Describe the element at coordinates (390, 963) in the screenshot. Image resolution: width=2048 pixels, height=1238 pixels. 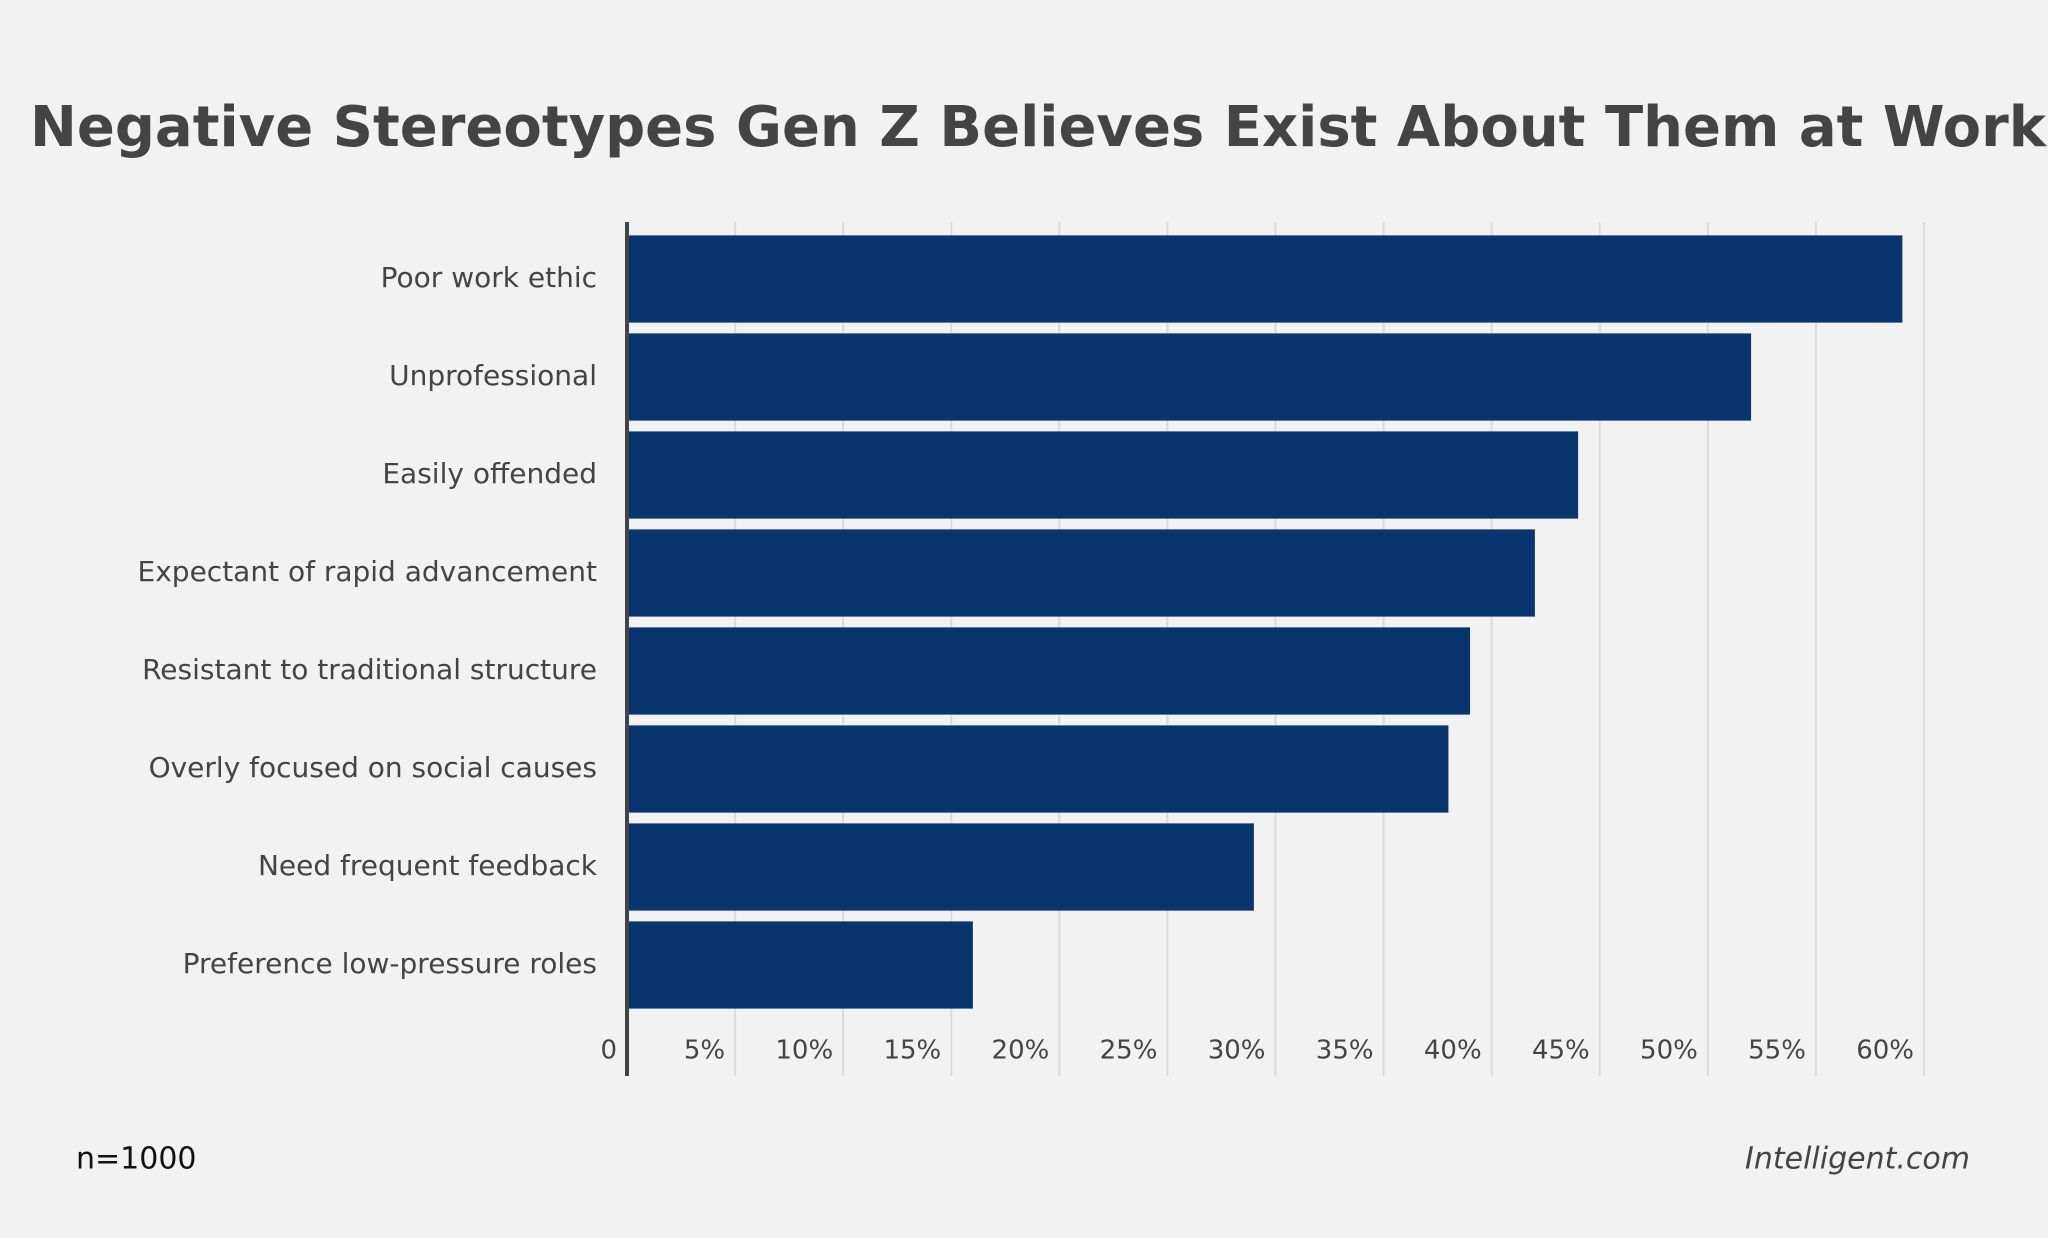
I see `y-tick-label: Preference low-pressure roles` at that location.